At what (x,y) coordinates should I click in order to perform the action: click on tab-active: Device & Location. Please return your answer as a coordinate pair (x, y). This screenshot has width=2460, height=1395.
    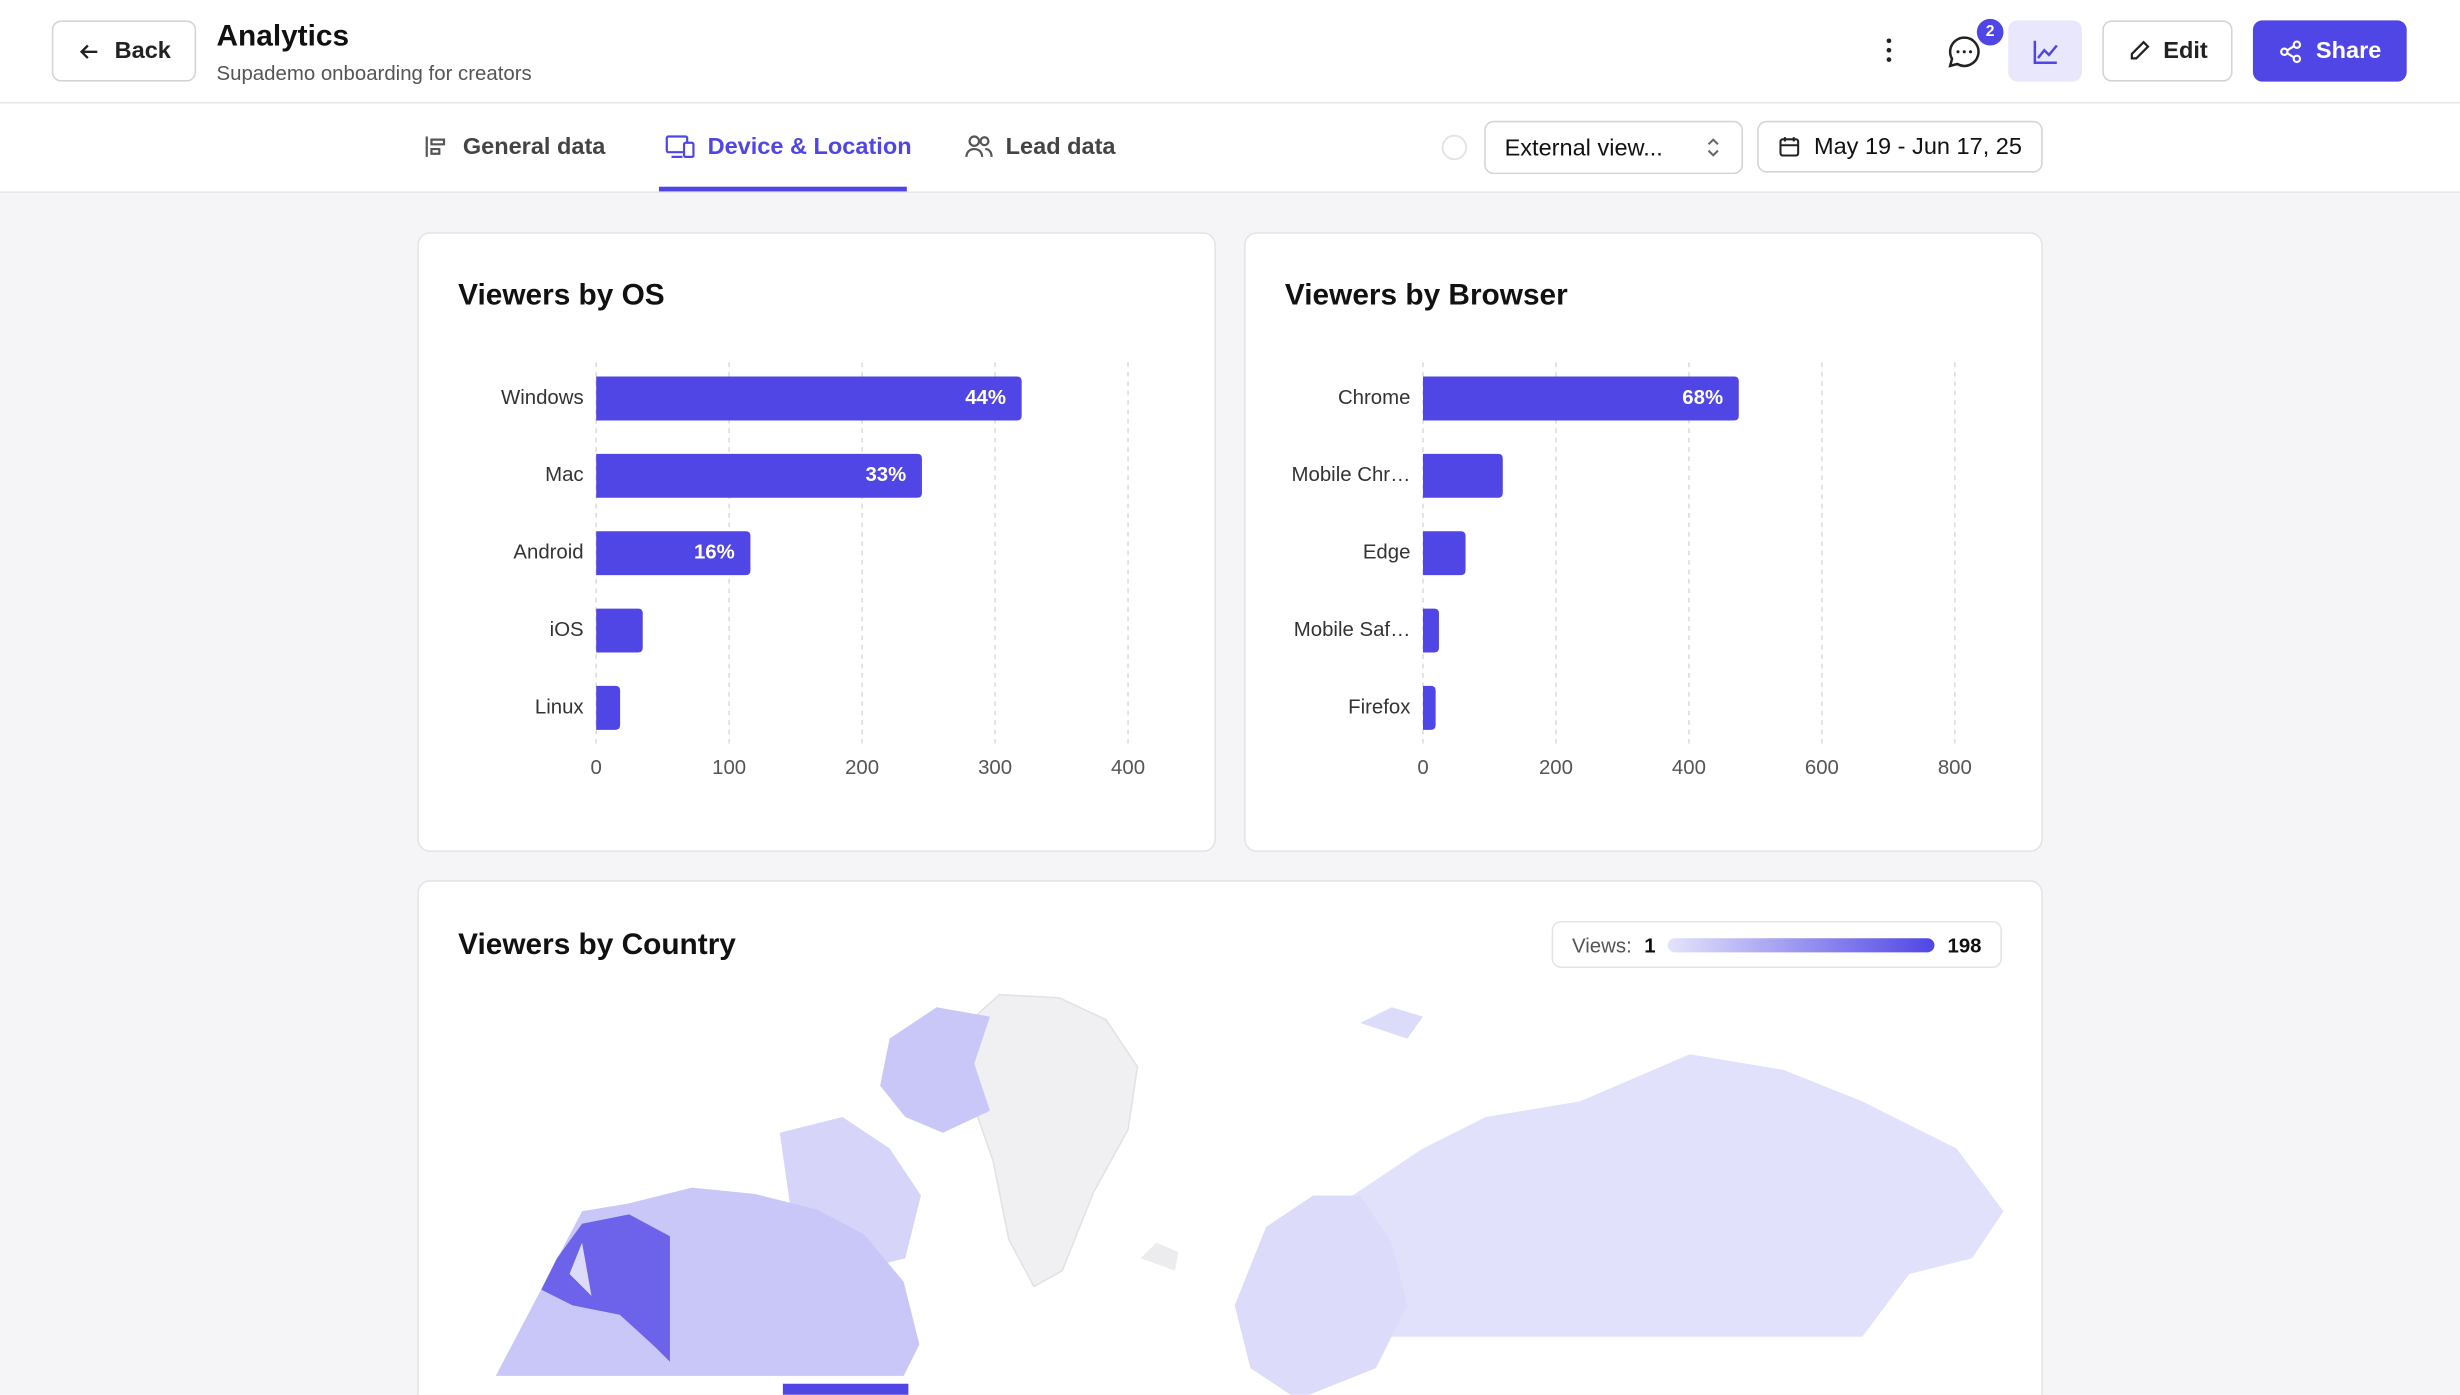
    Looking at the image, I should click on (788, 146).